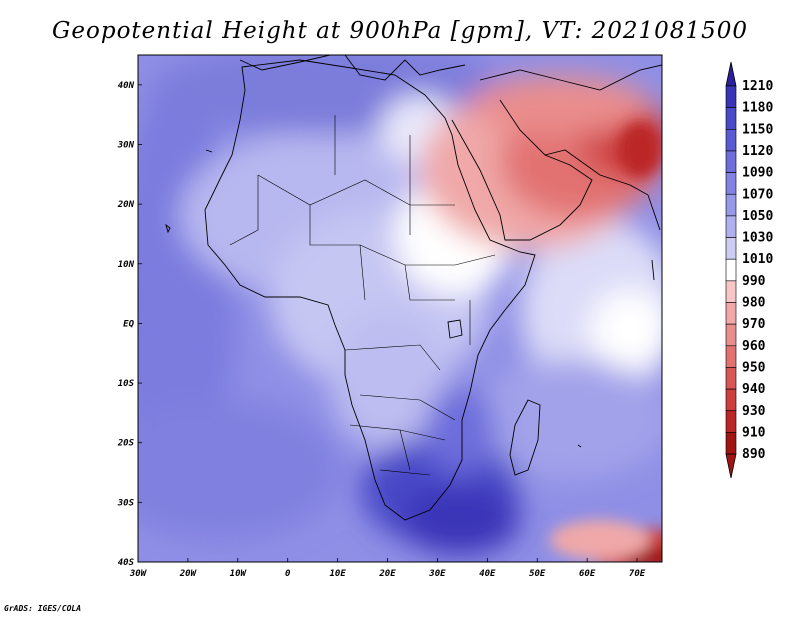  Describe the element at coordinates (126, 205) in the screenshot. I see `y-tick-label: 20N` at that location.